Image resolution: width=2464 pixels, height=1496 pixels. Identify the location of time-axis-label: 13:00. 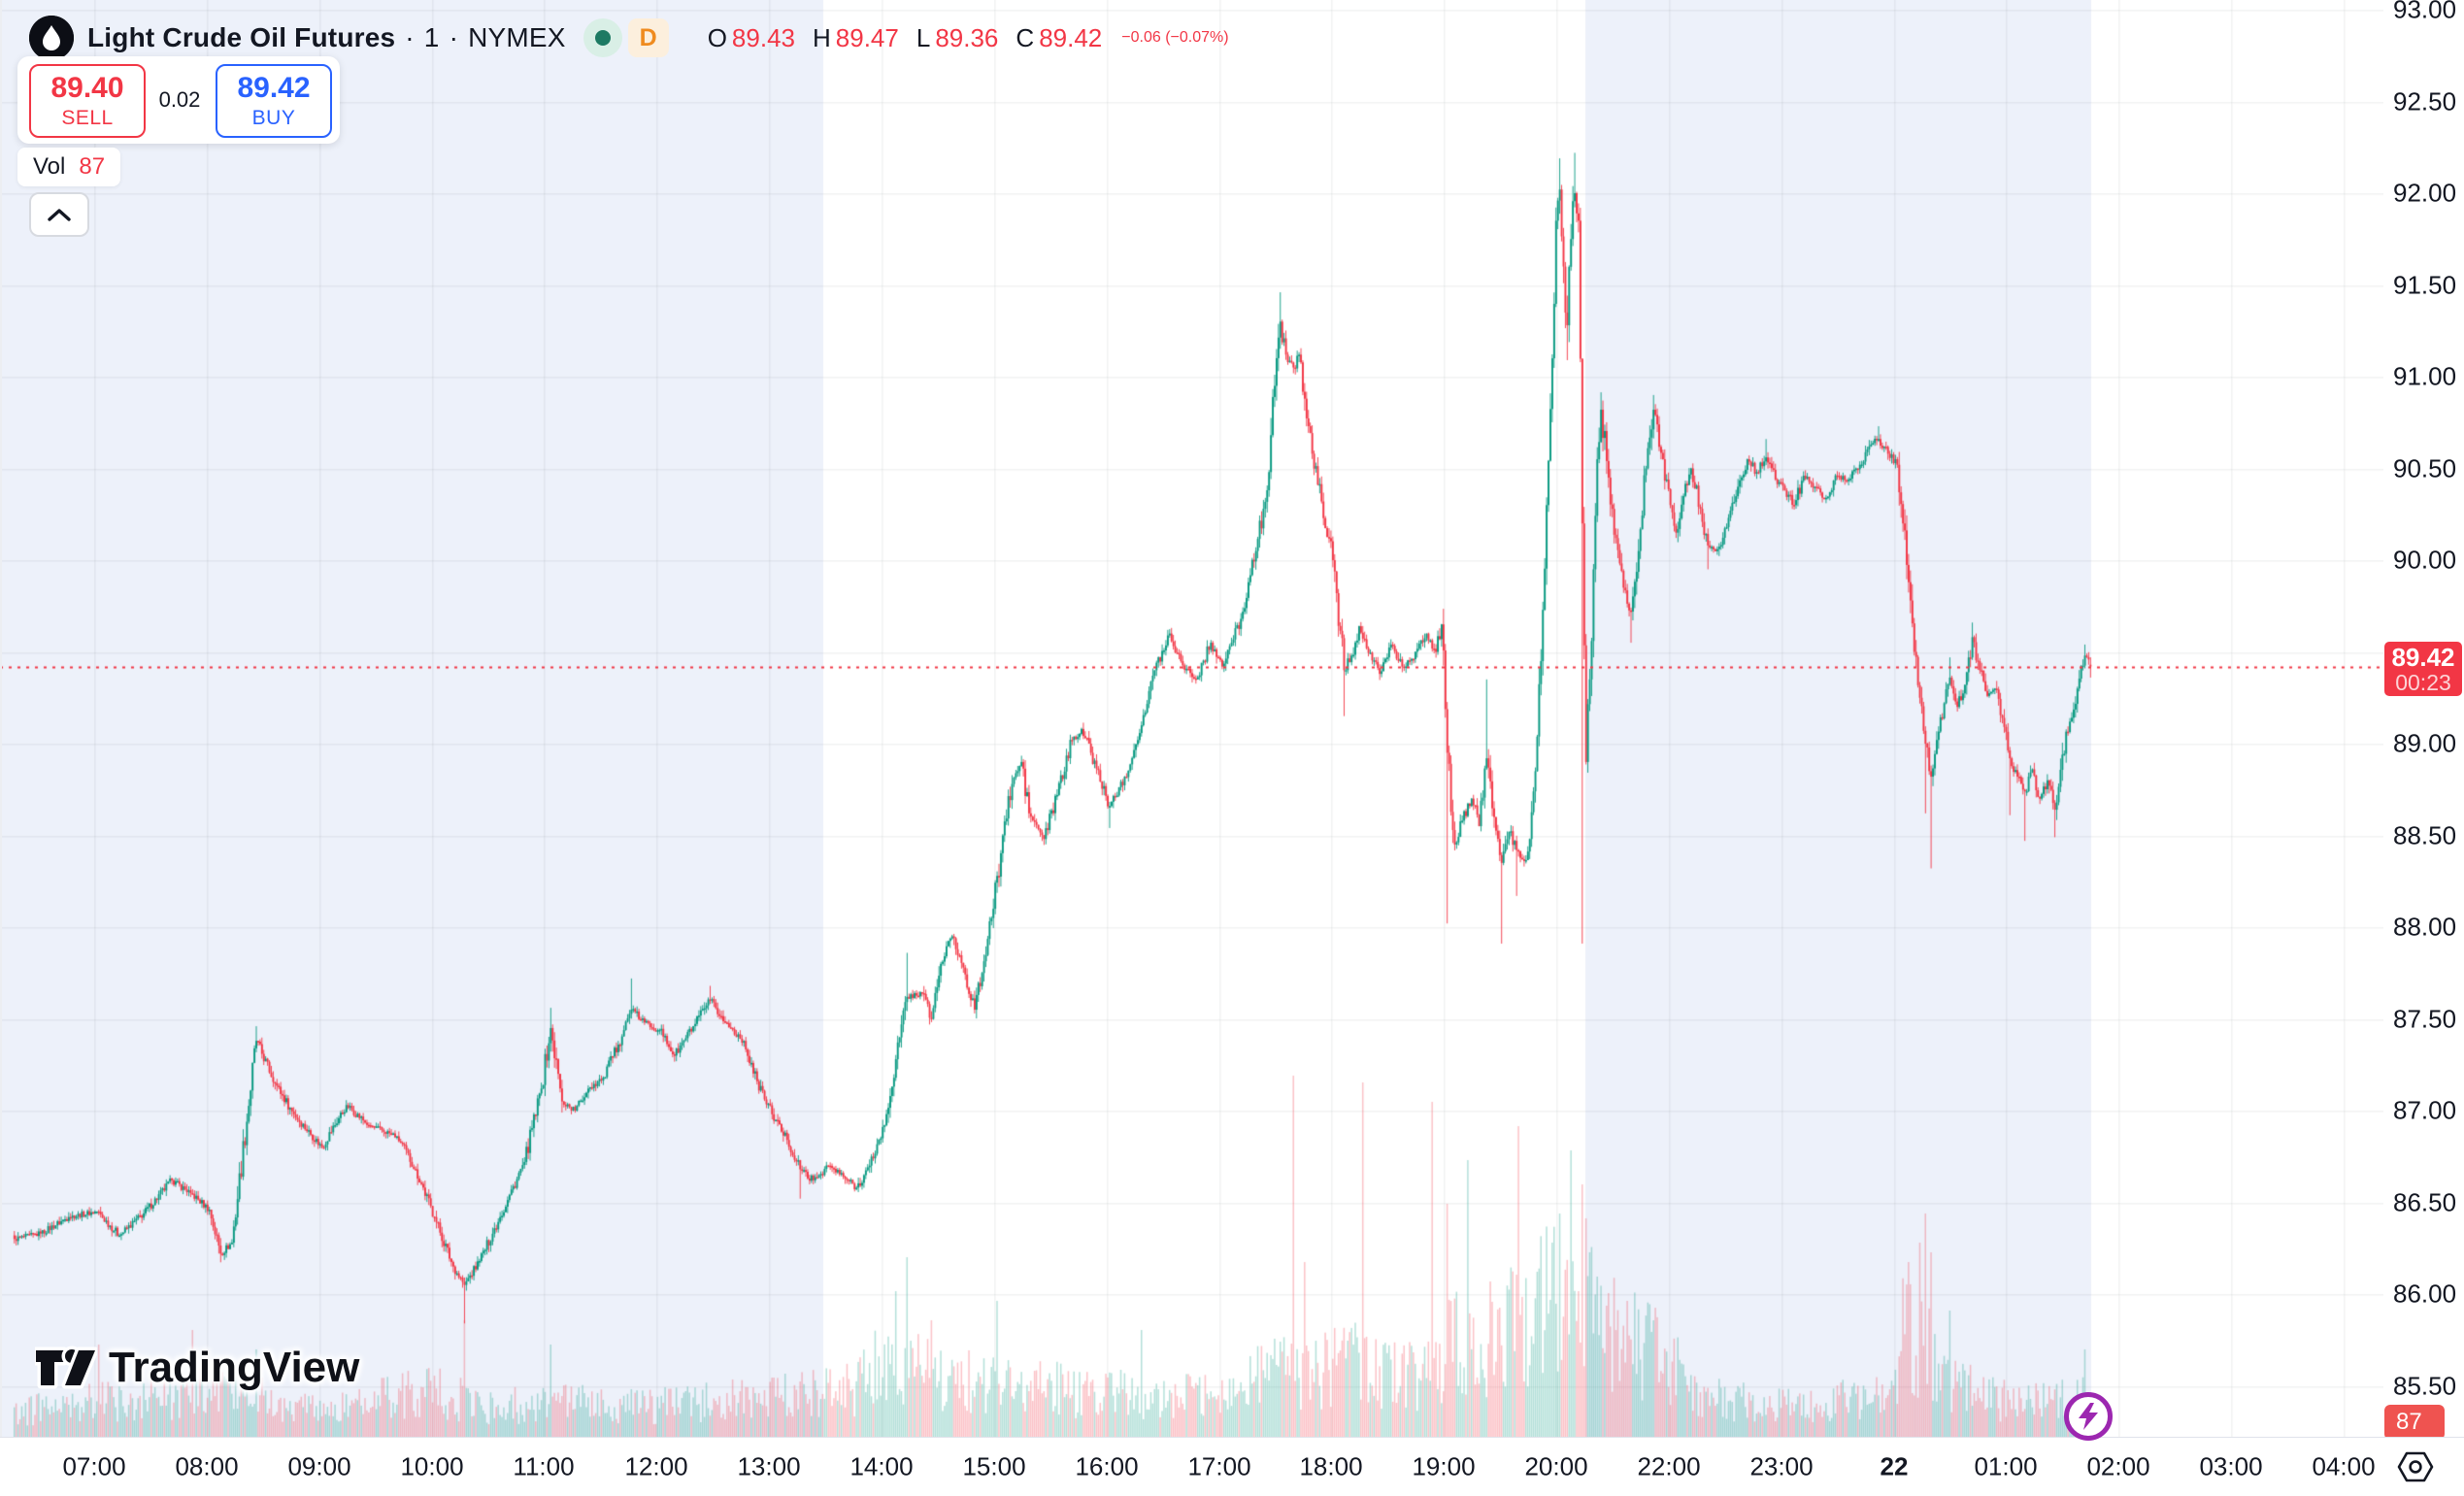
(769, 1466).